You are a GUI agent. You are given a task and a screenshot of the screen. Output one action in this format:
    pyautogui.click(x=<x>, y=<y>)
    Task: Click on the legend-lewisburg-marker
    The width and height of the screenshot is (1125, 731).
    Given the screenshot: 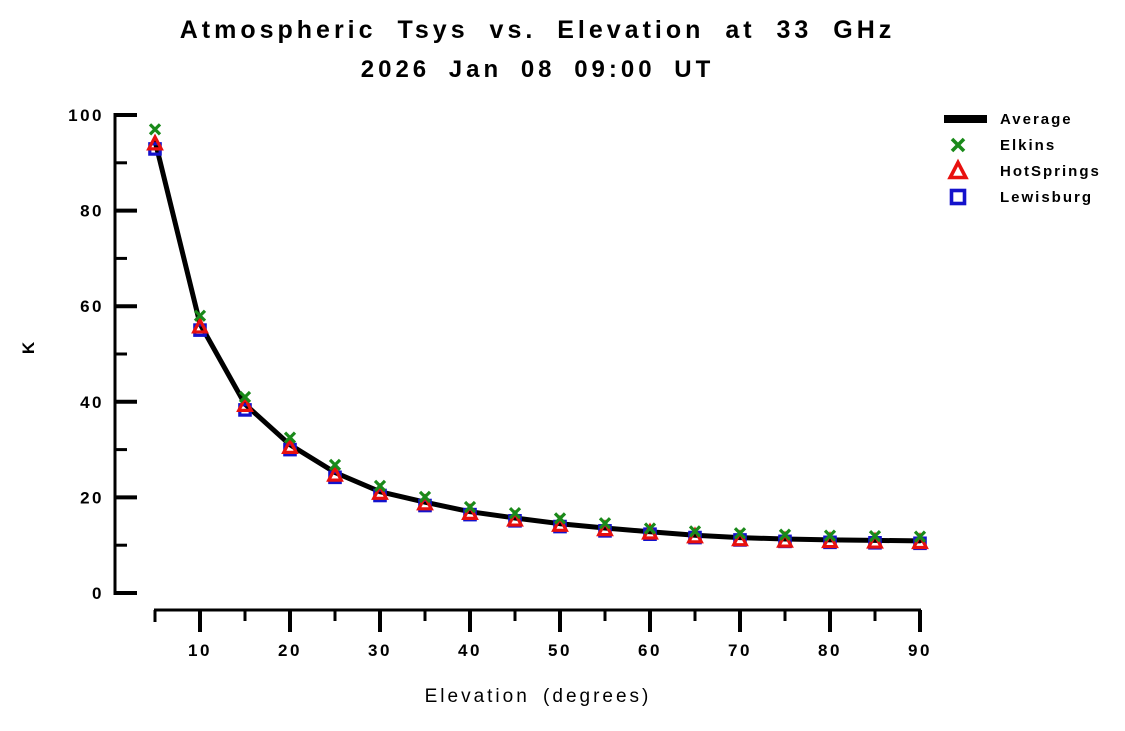 What is the action you would take?
    pyautogui.click(x=958, y=197)
    